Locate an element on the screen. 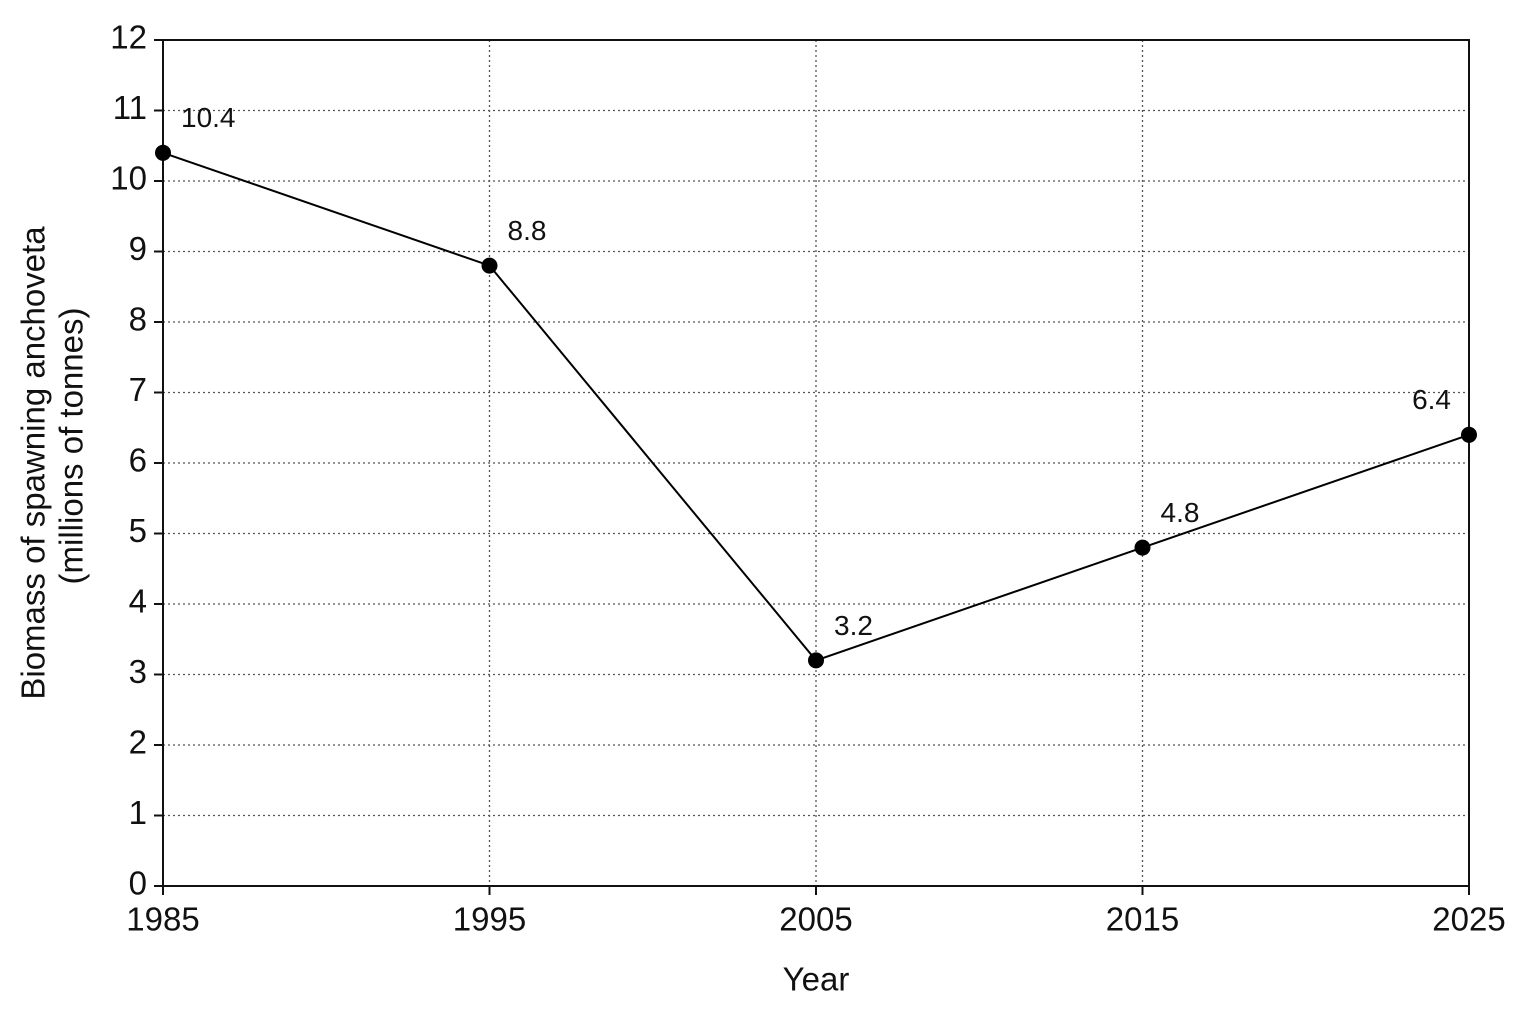  x-tick-label: 2025 is located at coordinates (1468, 919).